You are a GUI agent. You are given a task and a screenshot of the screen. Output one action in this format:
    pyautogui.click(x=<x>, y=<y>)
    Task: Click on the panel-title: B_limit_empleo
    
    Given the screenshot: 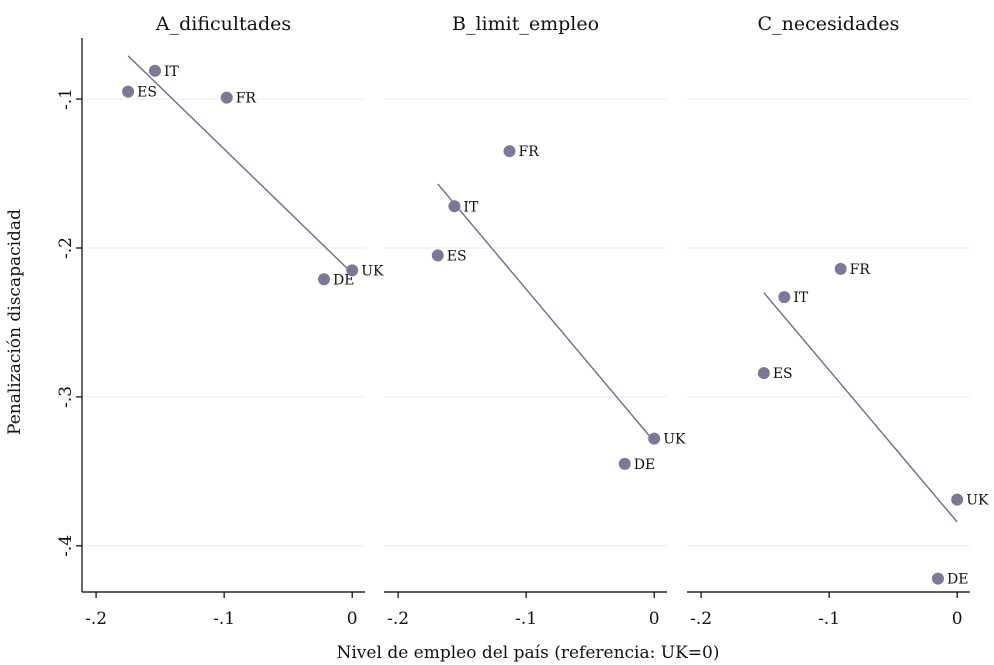 What is the action you would take?
    pyautogui.click(x=525, y=24)
    